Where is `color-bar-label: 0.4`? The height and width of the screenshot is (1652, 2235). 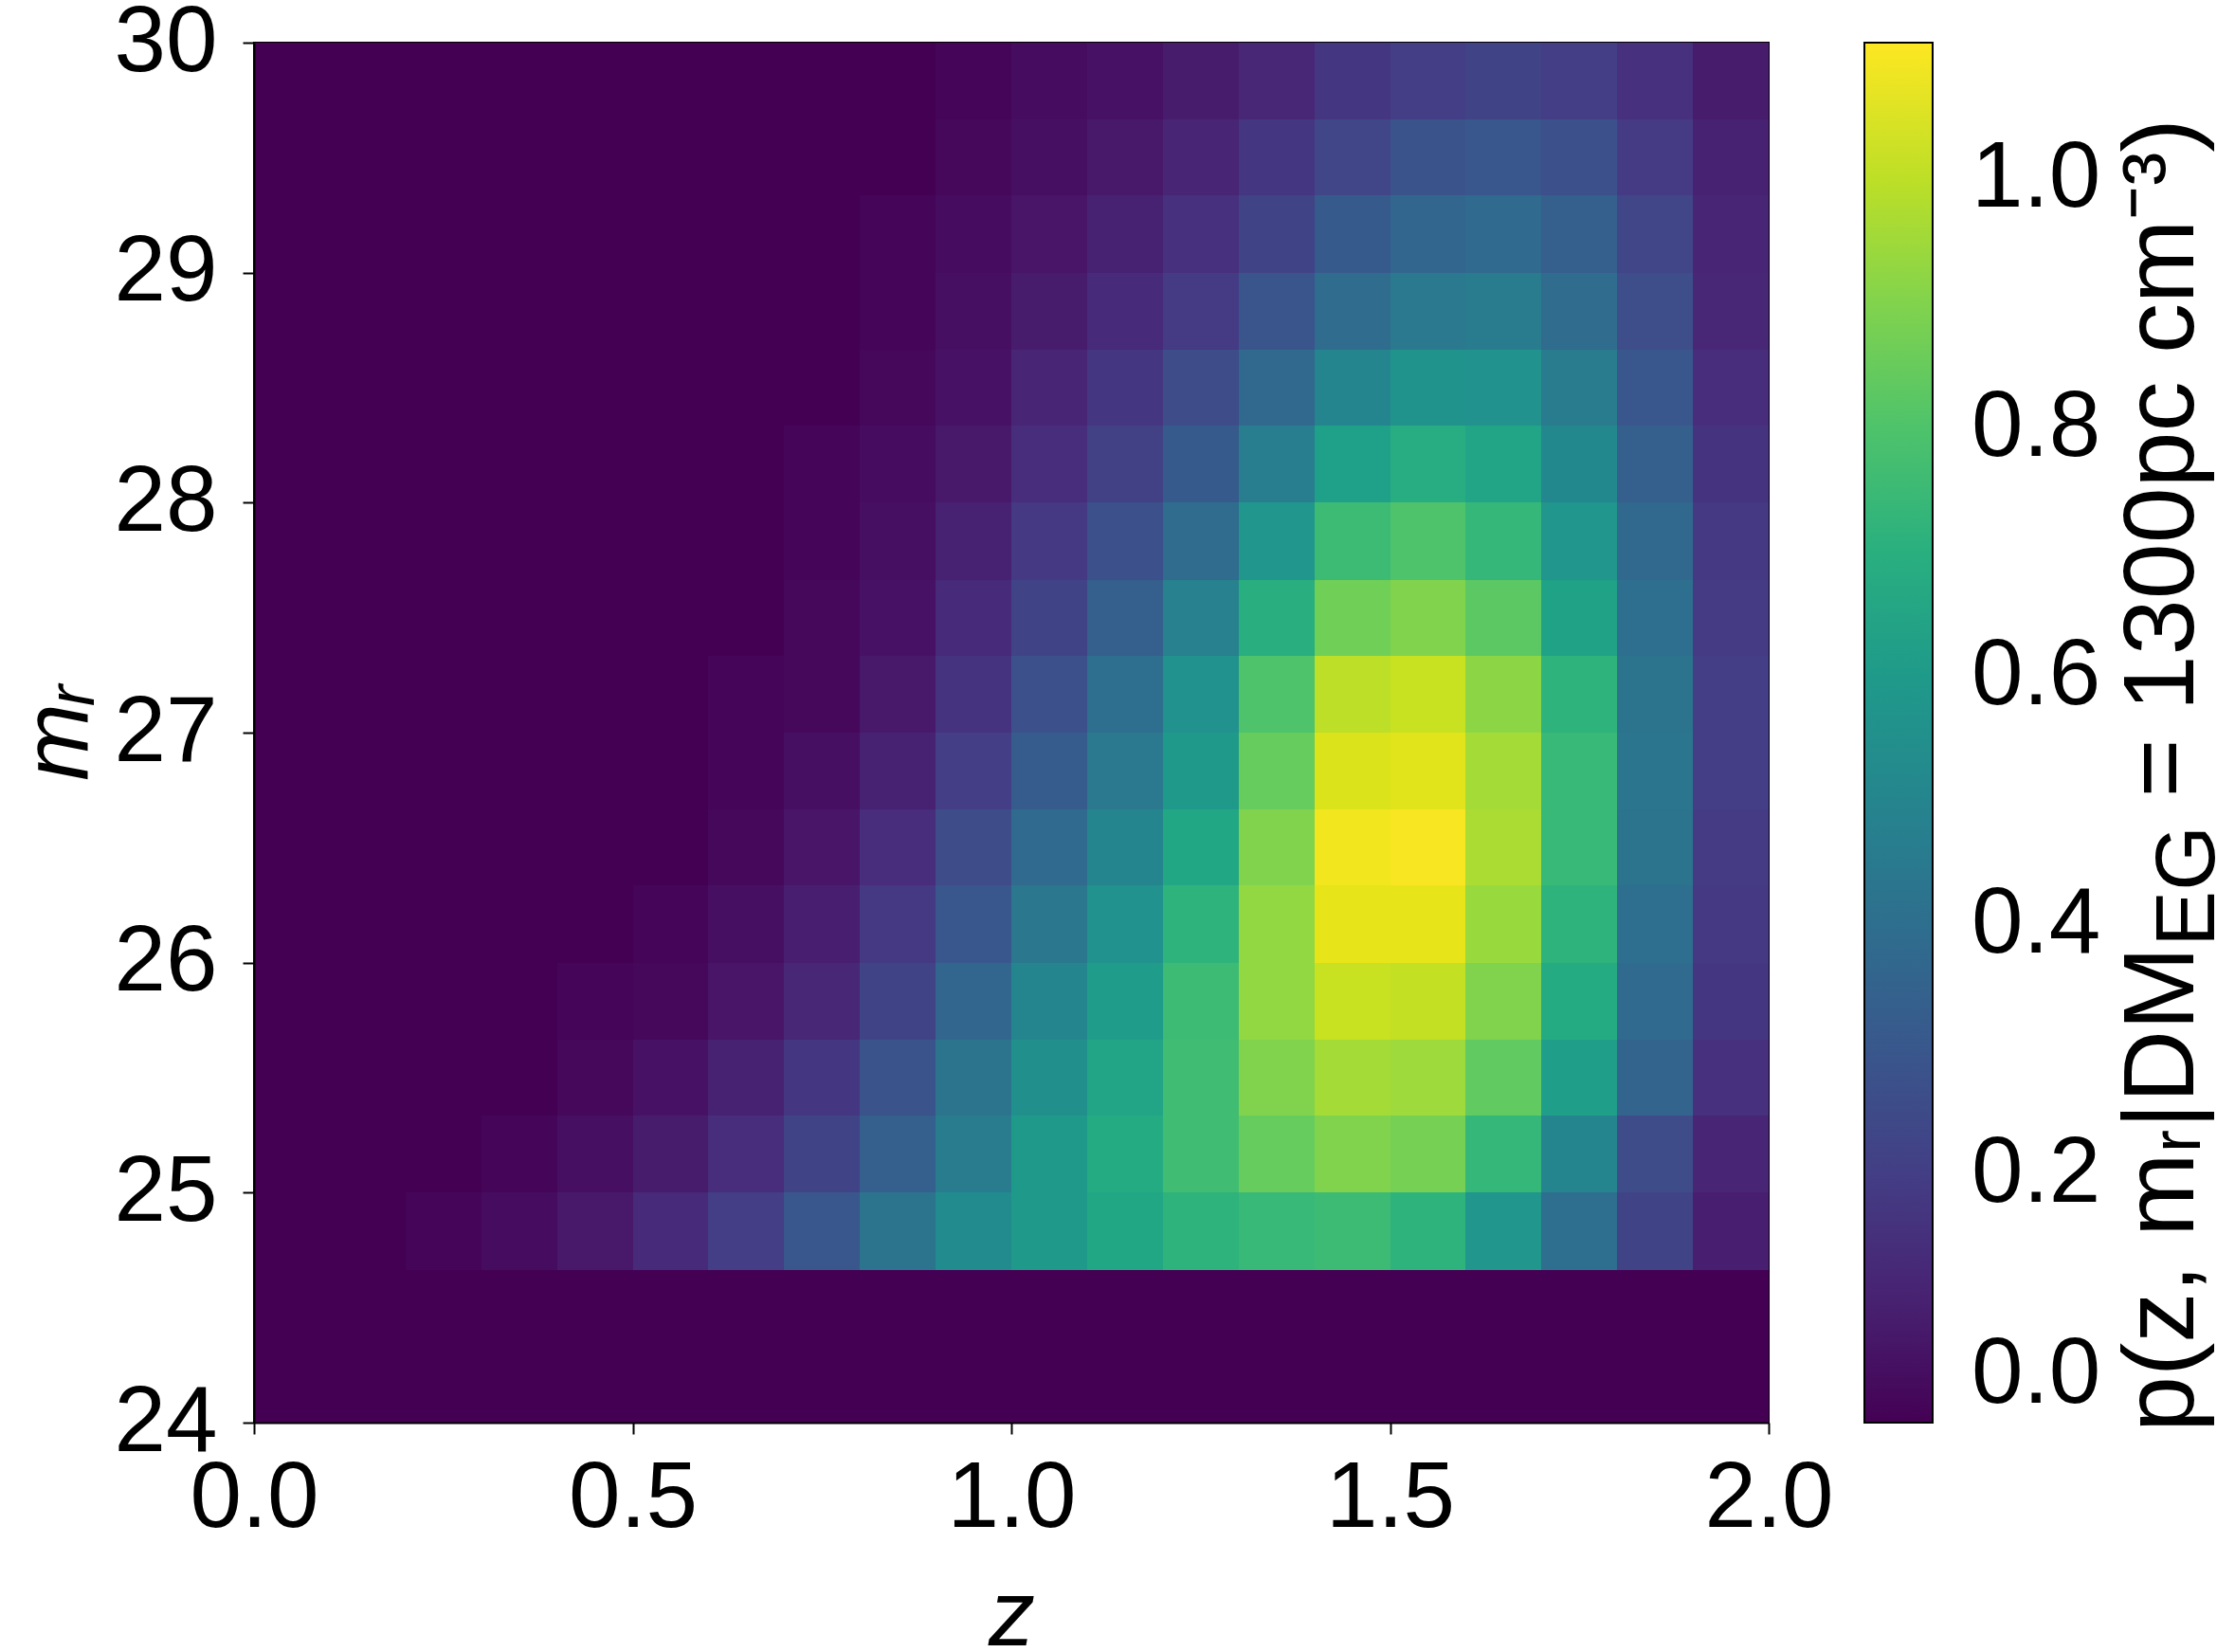
color-bar-label: 0.4 is located at coordinates (2036, 921).